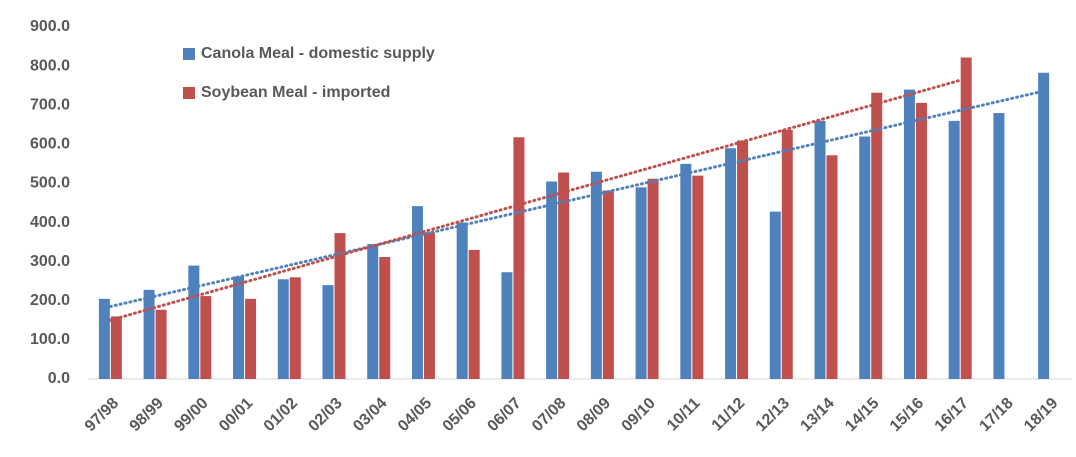 The height and width of the screenshot is (457, 1076). What do you see at coordinates (729, 415) in the screenshot?
I see `x-tick-label: 11/12` at bounding box center [729, 415].